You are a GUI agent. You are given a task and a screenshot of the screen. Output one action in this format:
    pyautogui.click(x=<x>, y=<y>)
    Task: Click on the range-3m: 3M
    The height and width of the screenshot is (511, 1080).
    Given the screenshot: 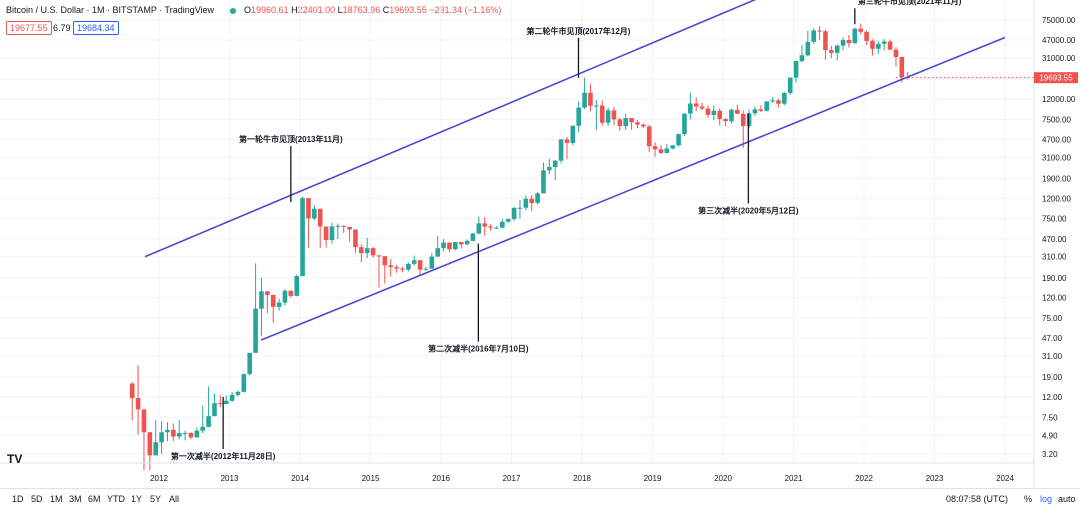 What is the action you would take?
    pyautogui.click(x=75, y=499)
    